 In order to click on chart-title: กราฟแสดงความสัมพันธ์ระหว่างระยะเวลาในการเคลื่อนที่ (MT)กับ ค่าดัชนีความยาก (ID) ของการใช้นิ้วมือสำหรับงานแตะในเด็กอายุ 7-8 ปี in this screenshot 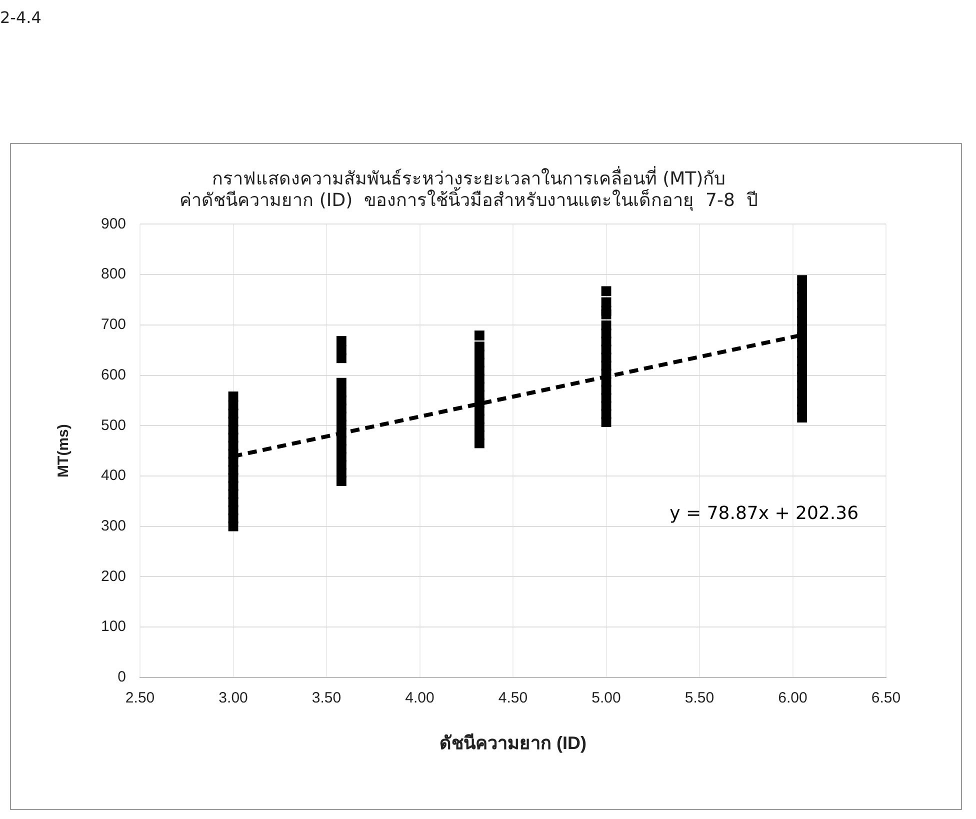, I will do `click(469, 188)`.